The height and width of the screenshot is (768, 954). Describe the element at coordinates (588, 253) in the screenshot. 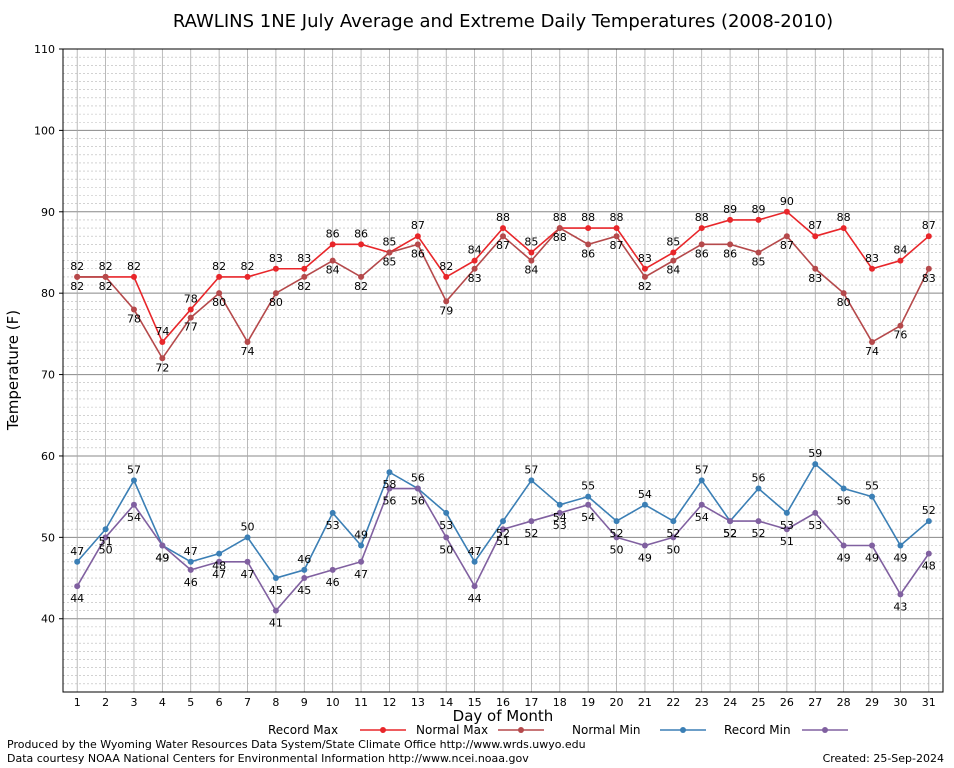

I see `data-label: 86` at that location.